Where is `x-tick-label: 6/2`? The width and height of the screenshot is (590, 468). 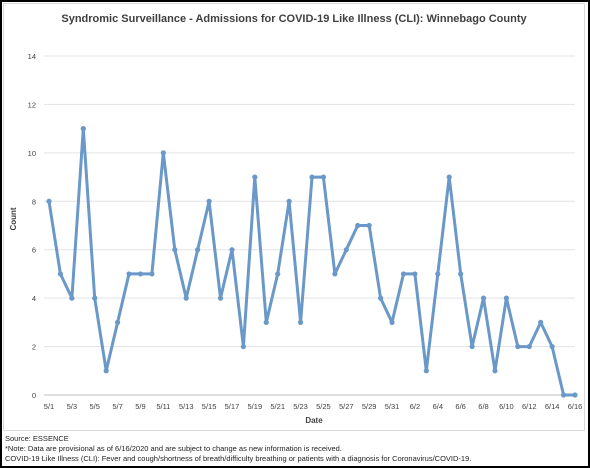 x-tick-label: 6/2 is located at coordinates (415, 406).